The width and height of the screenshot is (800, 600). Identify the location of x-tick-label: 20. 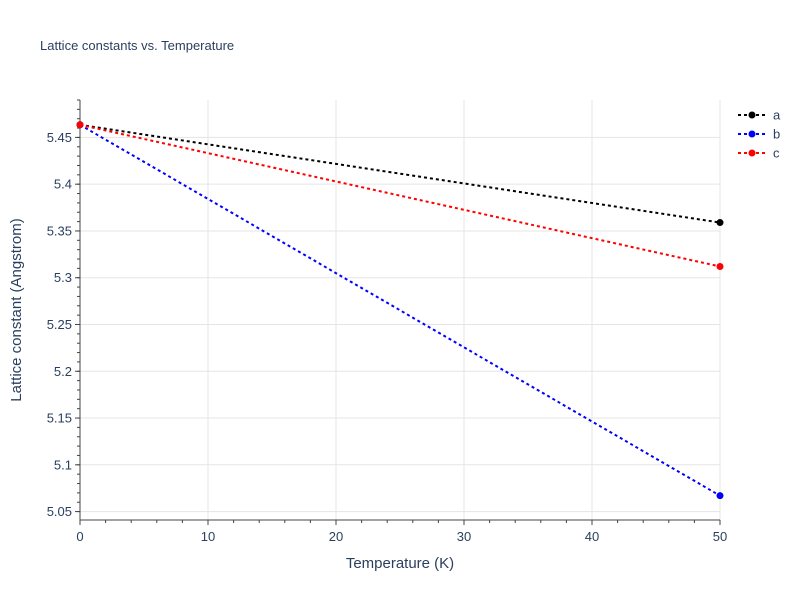
(336, 536).